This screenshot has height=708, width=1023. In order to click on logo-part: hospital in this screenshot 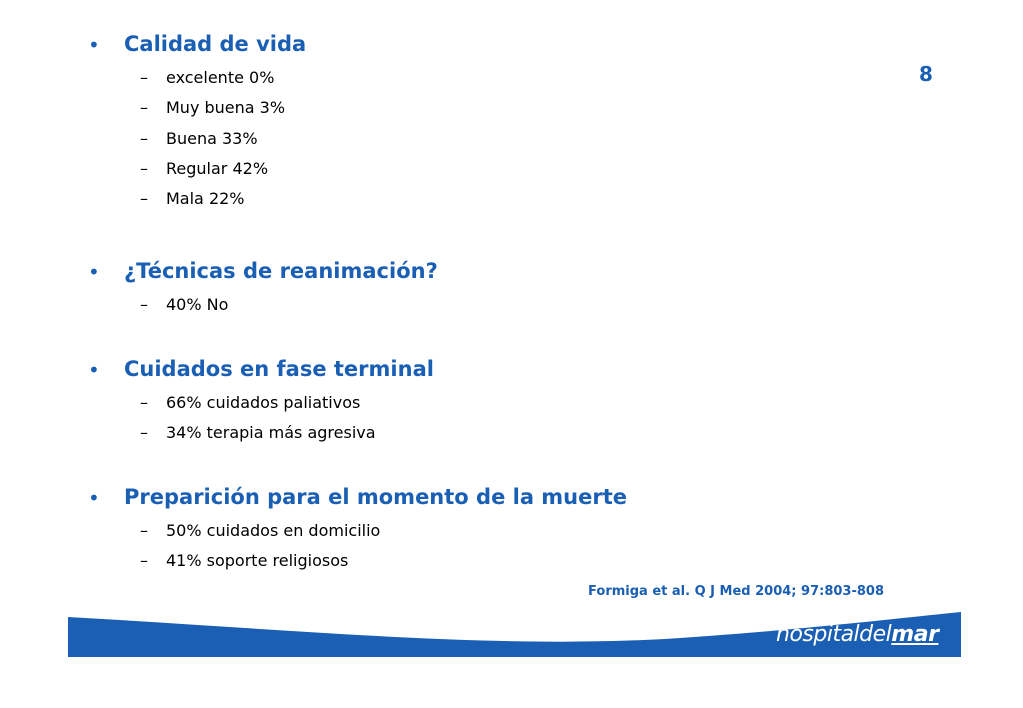, I will do `click(818, 634)`.